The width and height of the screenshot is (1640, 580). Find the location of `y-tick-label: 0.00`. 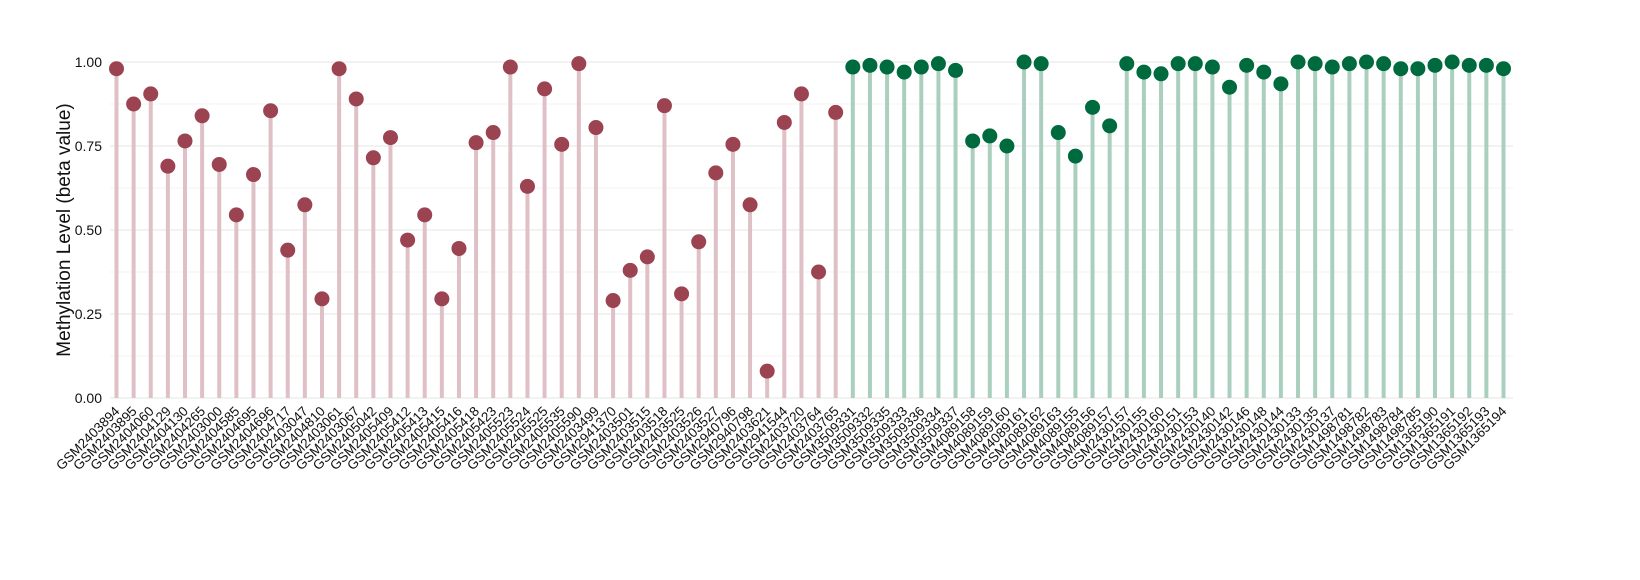

y-tick-label: 0.00 is located at coordinates (88, 398).